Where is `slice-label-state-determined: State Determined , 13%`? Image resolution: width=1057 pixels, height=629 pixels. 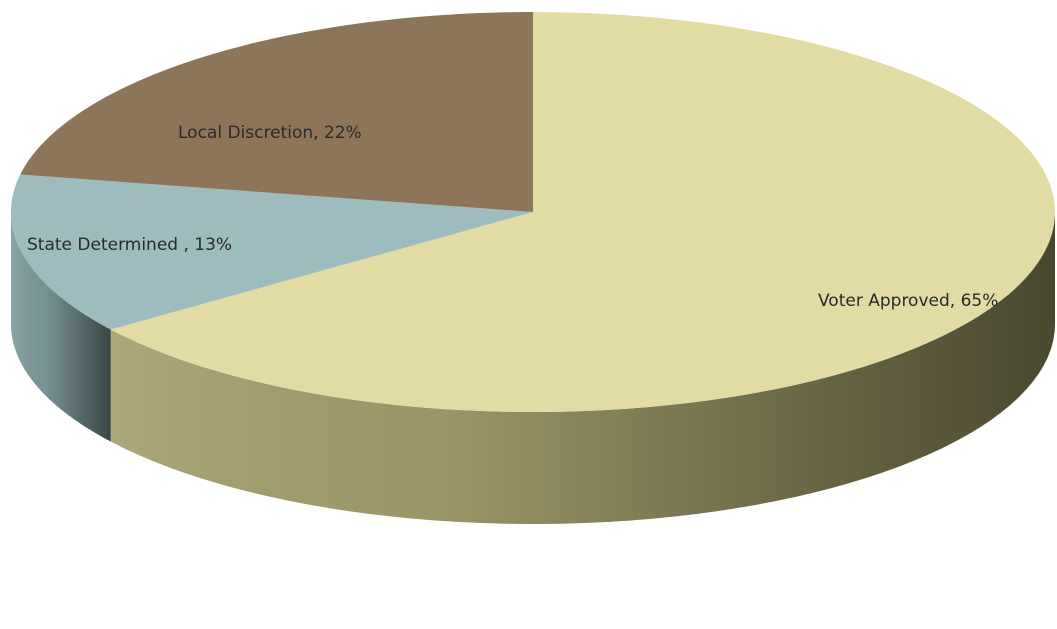 slice-label-state-determined: State Determined , 13% is located at coordinates (129, 245).